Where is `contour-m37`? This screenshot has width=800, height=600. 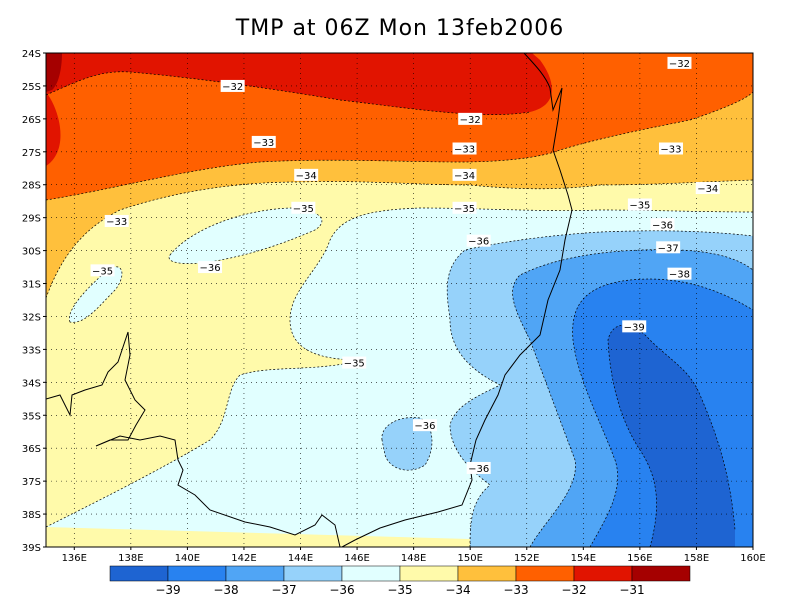 contour-m37 is located at coordinates (632, 398).